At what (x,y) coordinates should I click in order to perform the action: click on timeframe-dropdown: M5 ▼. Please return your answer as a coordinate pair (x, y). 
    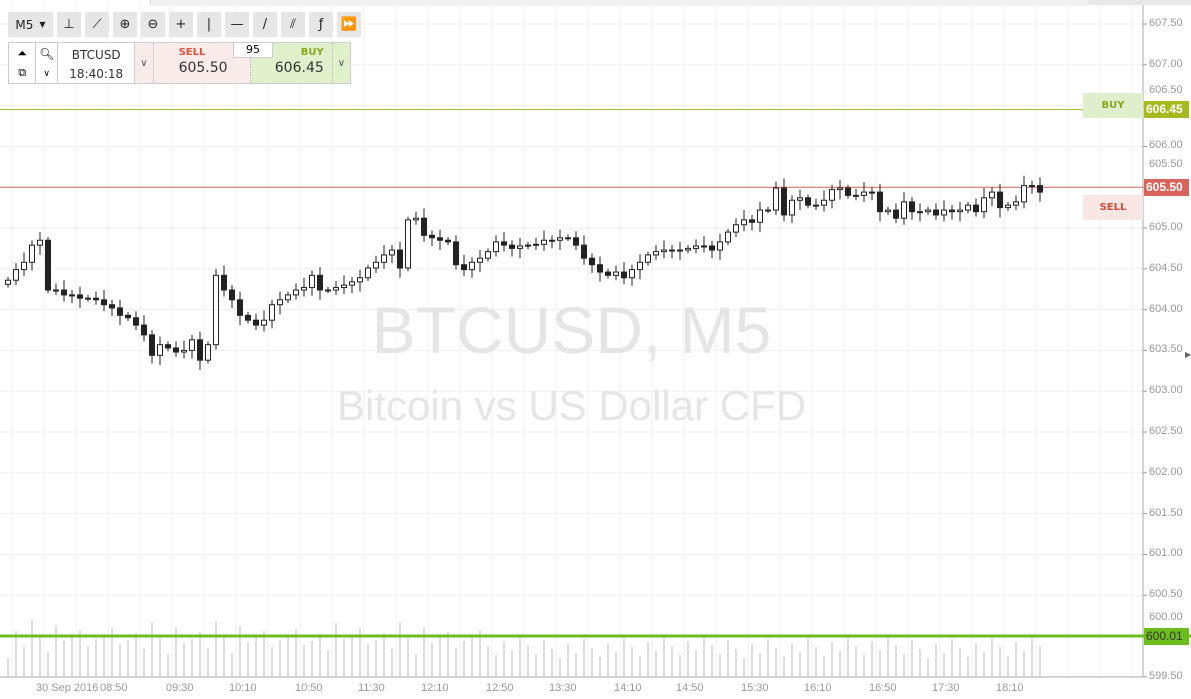
    Looking at the image, I should click on (30, 24).